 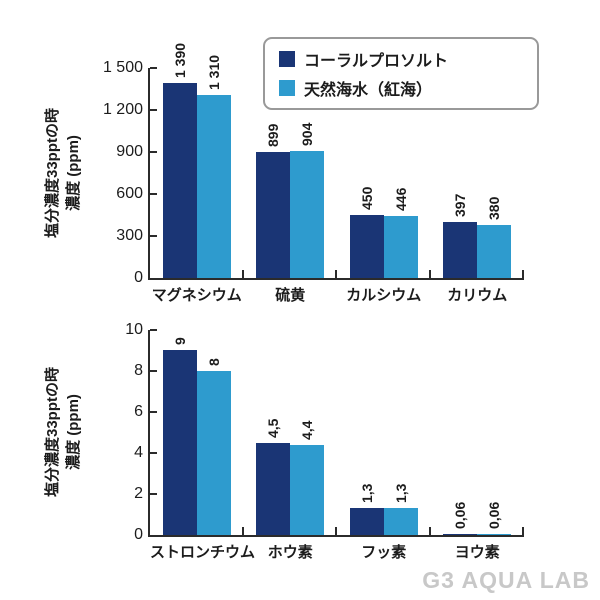 I want to click on bar-value-label: 1 390, so click(x=179, y=60).